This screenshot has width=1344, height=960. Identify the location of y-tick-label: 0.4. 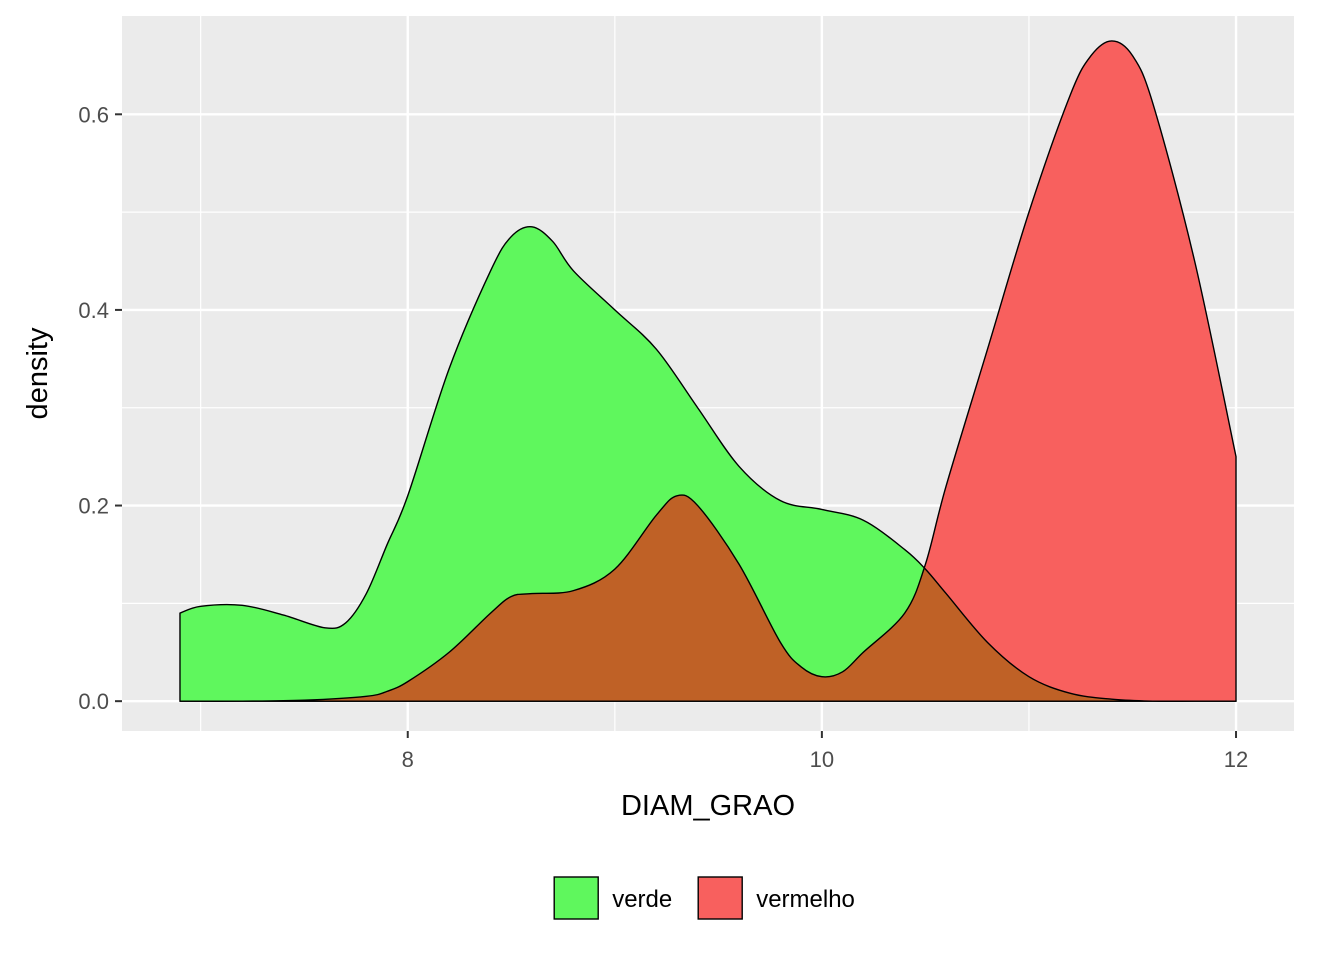
(93, 310).